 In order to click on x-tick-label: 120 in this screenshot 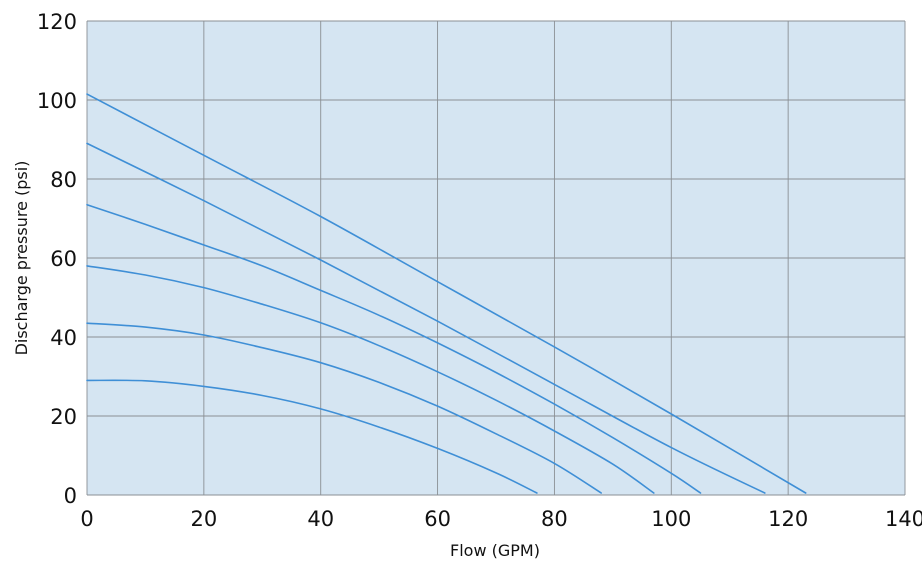, I will do `click(788, 519)`.